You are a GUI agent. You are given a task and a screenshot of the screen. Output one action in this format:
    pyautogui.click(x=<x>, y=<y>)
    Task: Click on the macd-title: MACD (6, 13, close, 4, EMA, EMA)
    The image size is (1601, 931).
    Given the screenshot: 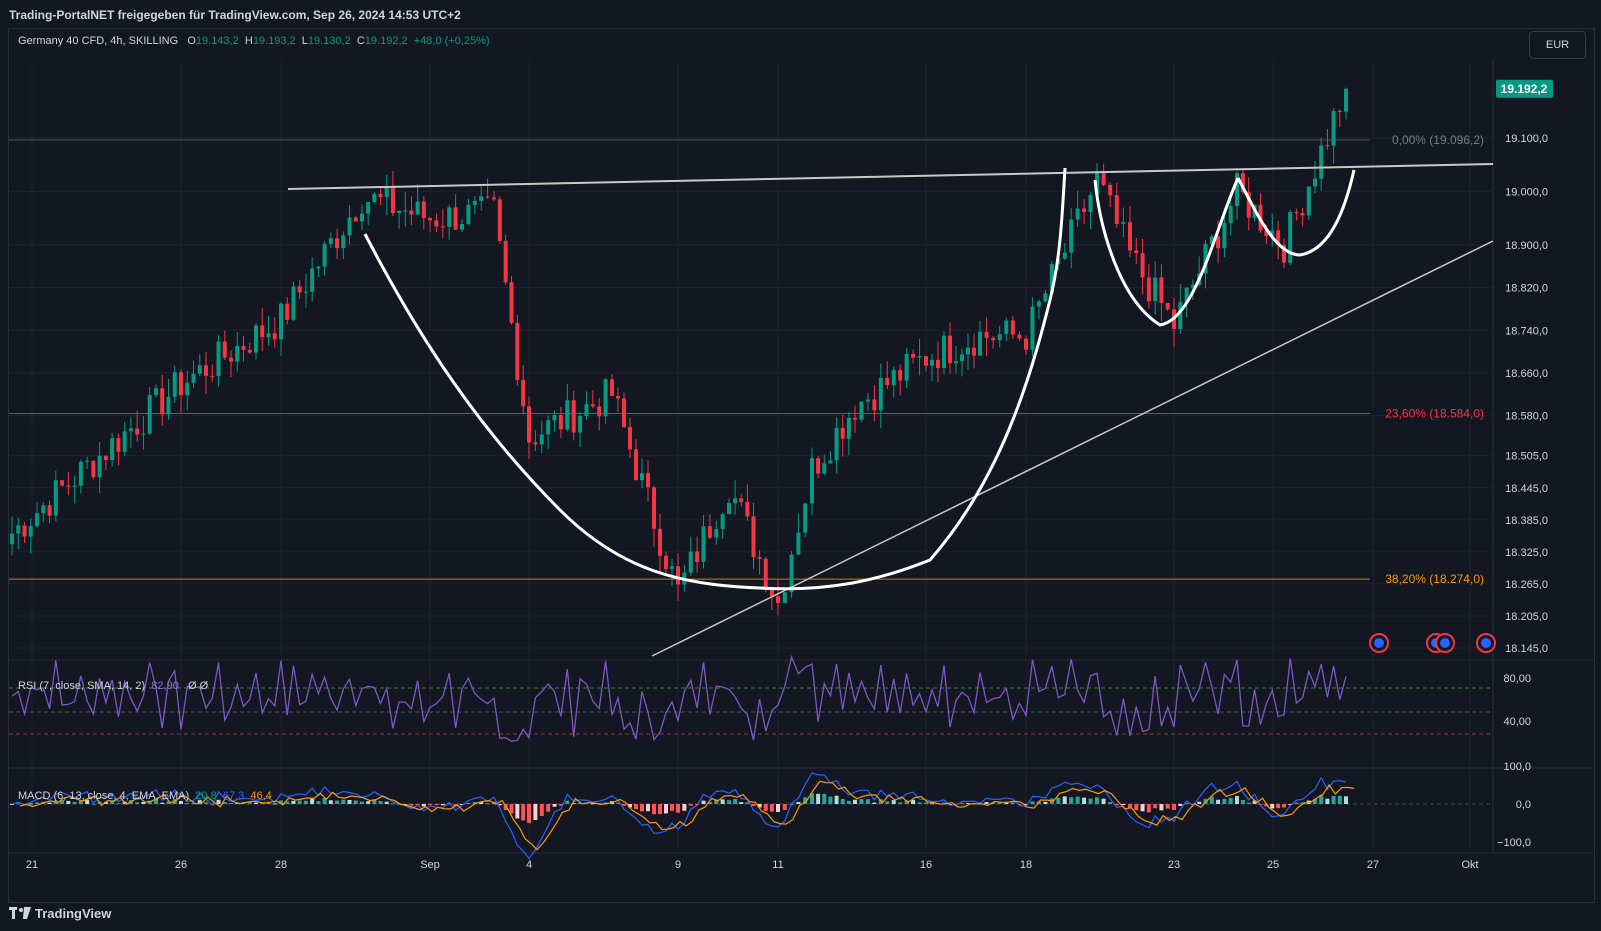 What is the action you would take?
    pyautogui.click(x=104, y=796)
    